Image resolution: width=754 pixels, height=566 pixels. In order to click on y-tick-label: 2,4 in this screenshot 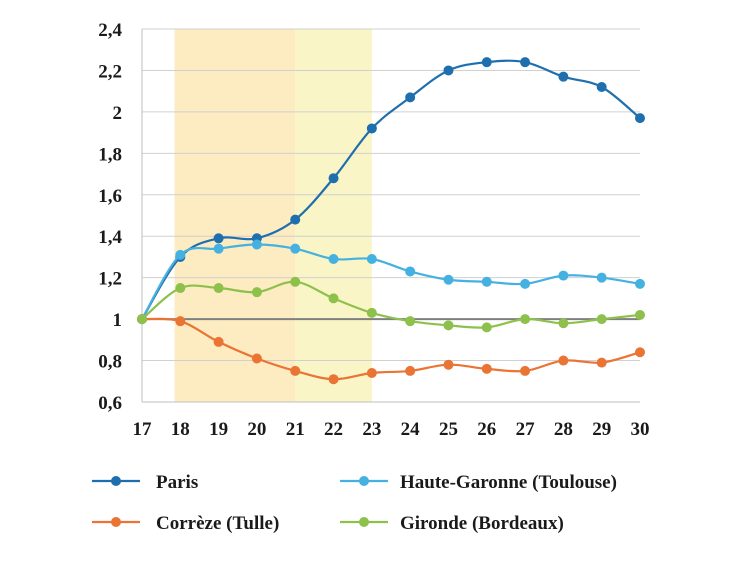, I will do `click(110, 30)`.